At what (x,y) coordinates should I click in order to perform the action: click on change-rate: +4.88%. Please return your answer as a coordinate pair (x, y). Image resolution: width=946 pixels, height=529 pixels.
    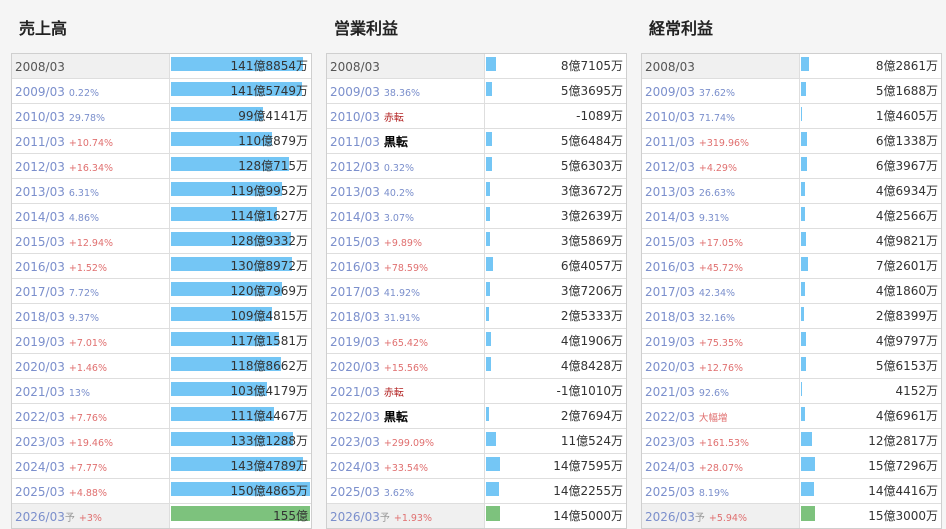
    Looking at the image, I should click on (88, 493).